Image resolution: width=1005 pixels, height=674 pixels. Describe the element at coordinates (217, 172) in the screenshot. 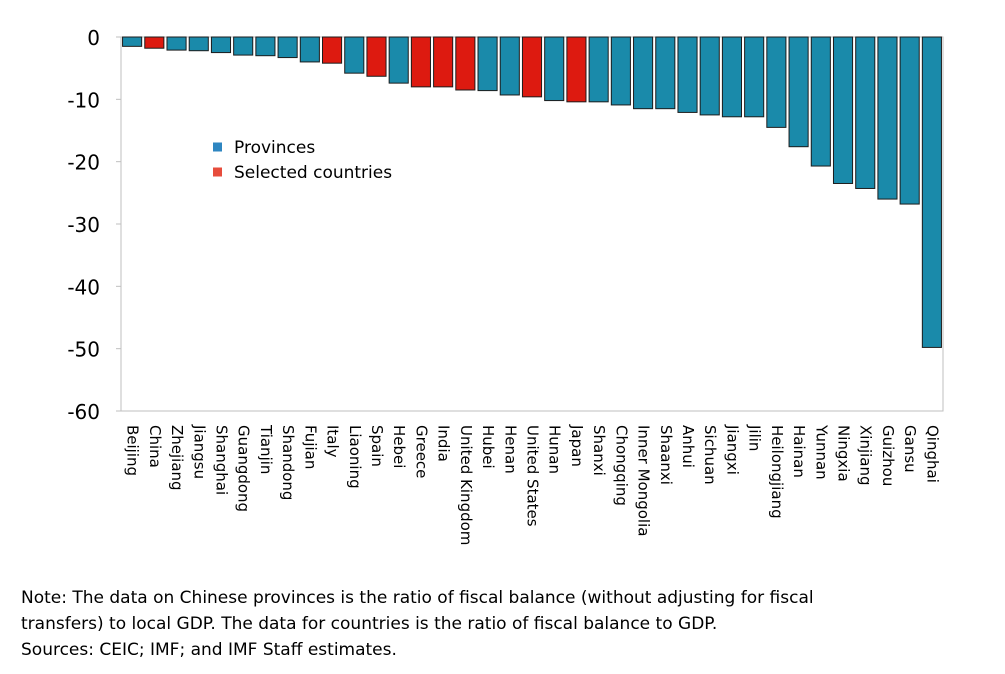

I see `legend-swatch-country` at that location.